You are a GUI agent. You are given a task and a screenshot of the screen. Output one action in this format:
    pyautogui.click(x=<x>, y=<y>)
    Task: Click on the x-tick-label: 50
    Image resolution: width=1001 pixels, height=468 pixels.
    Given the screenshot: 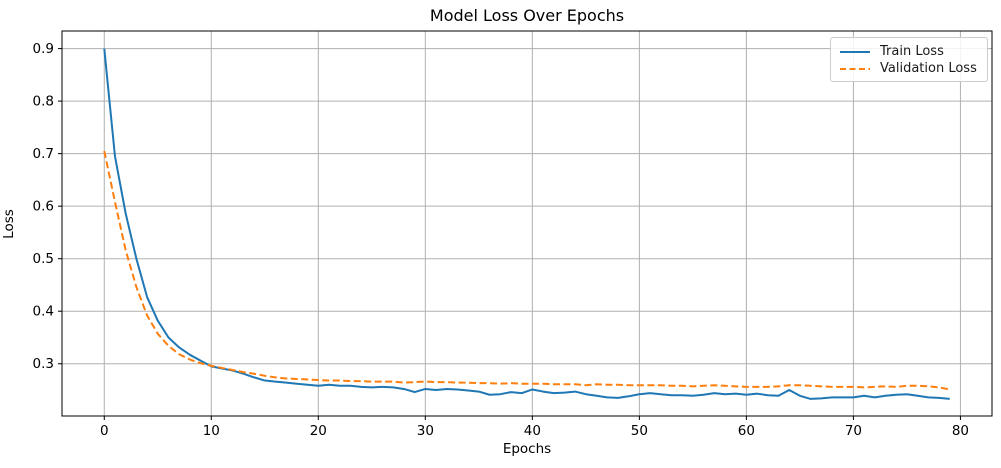 What is the action you would take?
    pyautogui.click(x=639, y=431)
    